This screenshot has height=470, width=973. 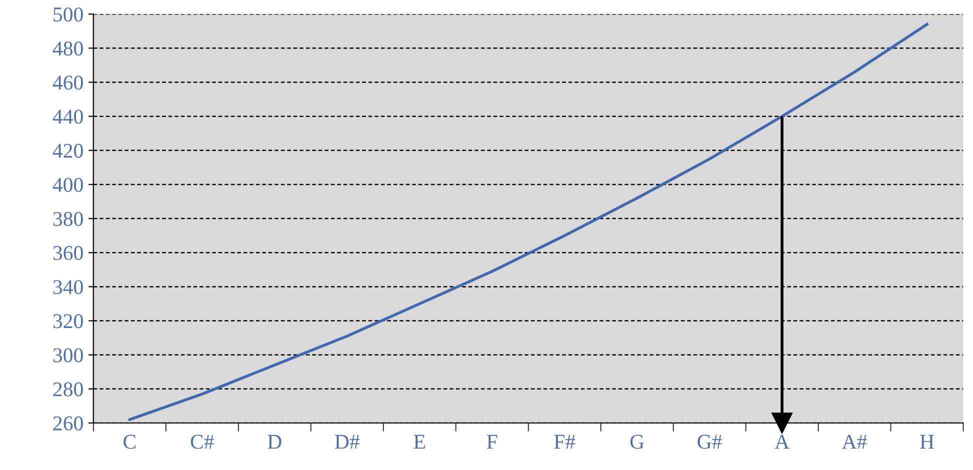 I want to click on y-tick-label: 360, so click(x=68, y=253).